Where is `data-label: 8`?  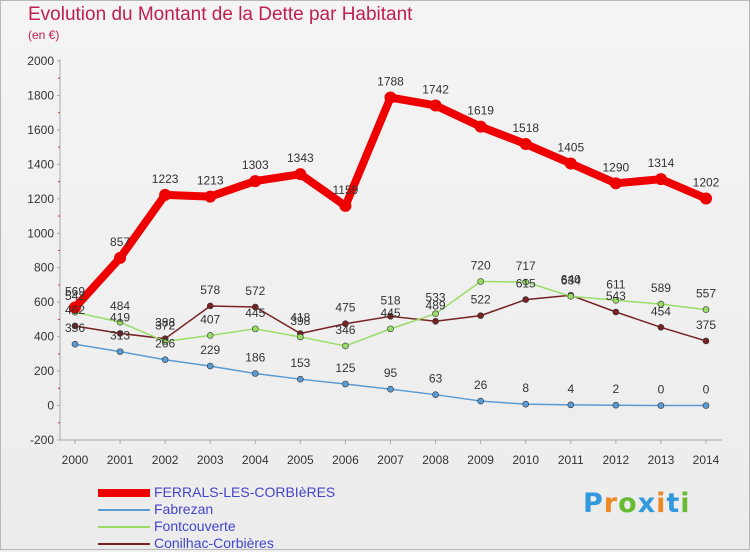 data-label: 8 is located at coordinates (525, 388).